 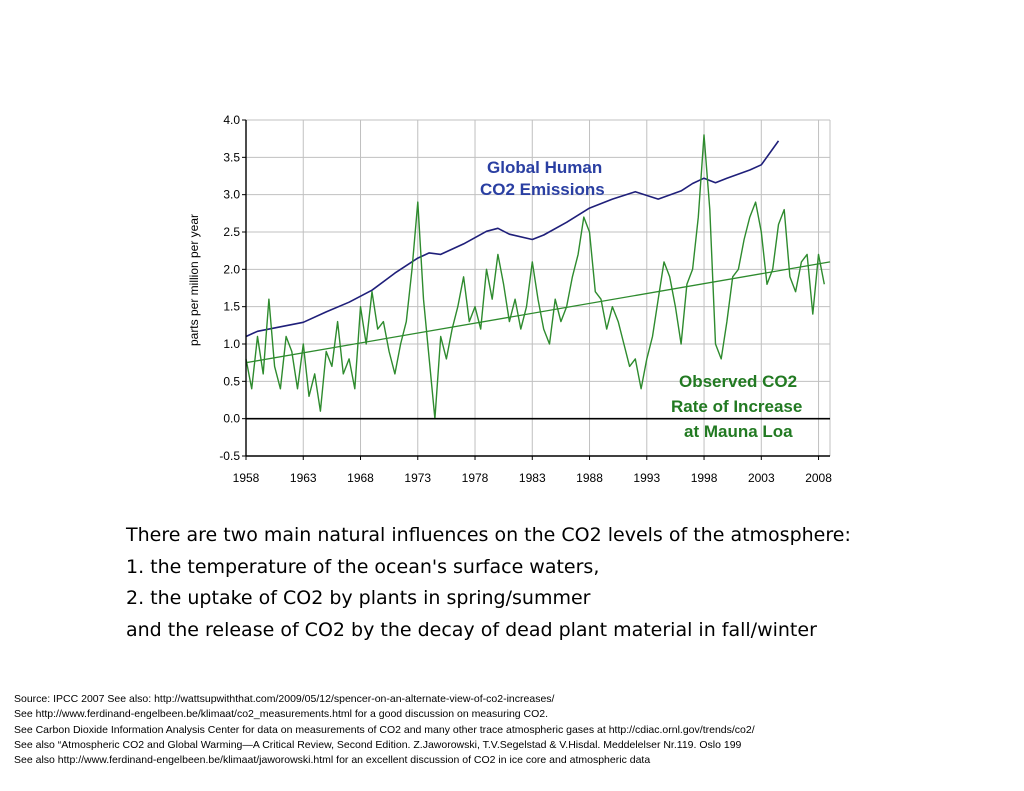 What do you see at coordinates (231, 120) in the screenshot?
I see `y-tick-label: 4.0` at bounding box center [231, 120].